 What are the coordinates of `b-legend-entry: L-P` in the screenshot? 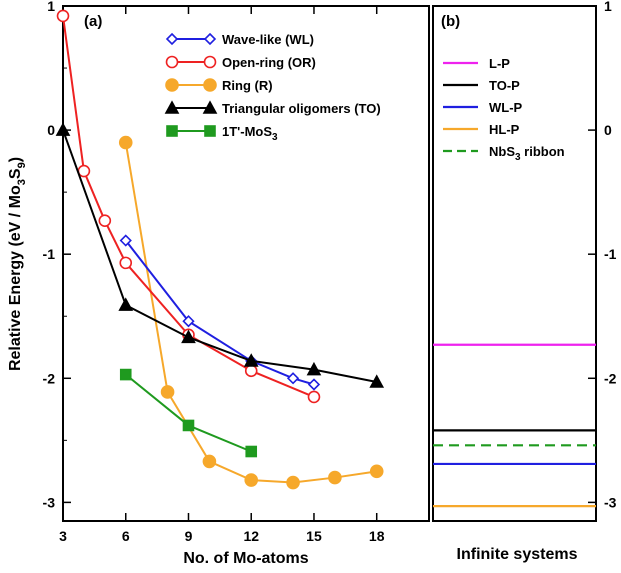 It's located at (476, 63).